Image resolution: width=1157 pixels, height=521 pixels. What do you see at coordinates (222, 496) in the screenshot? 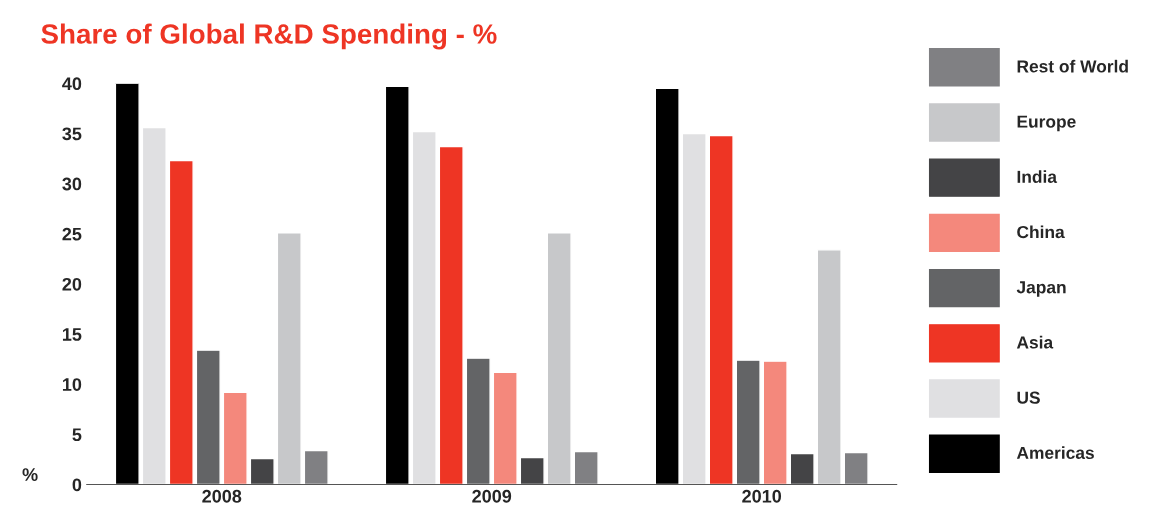
I see `x-tick-label: 2008` at bounding box center [222, 496].